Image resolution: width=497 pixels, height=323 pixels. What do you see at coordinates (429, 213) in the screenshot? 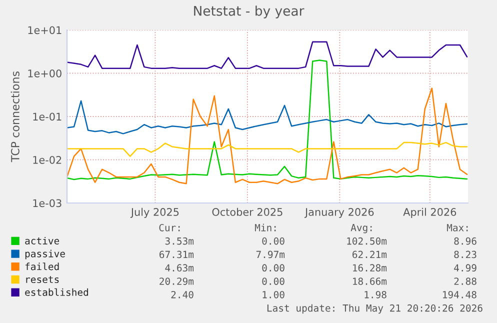
I see `x-tick-label: April 2026` at bounding box center [429, 213].